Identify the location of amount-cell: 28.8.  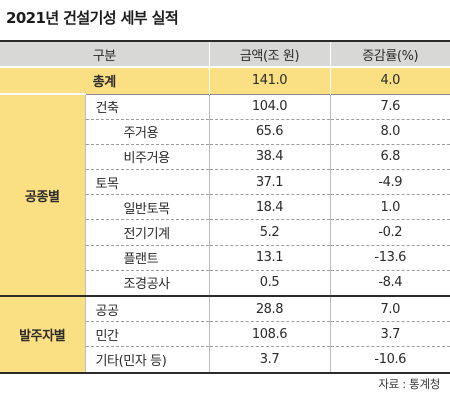
(269, 309).